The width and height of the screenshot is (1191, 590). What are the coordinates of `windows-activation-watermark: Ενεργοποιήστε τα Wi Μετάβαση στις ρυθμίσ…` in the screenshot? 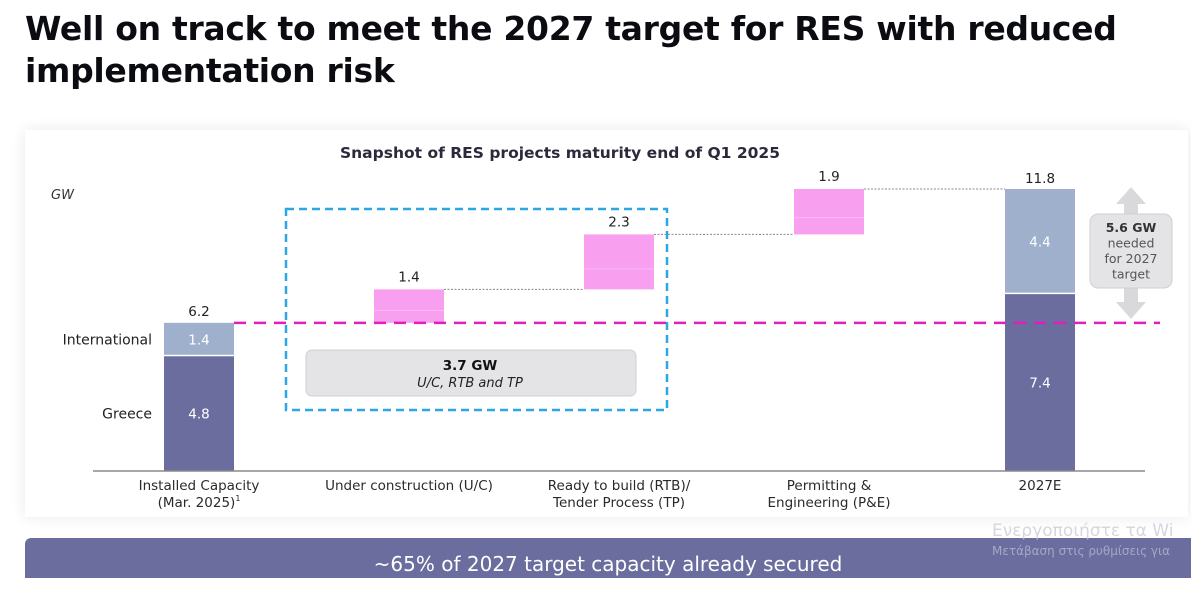 It's located at (1082, 540).